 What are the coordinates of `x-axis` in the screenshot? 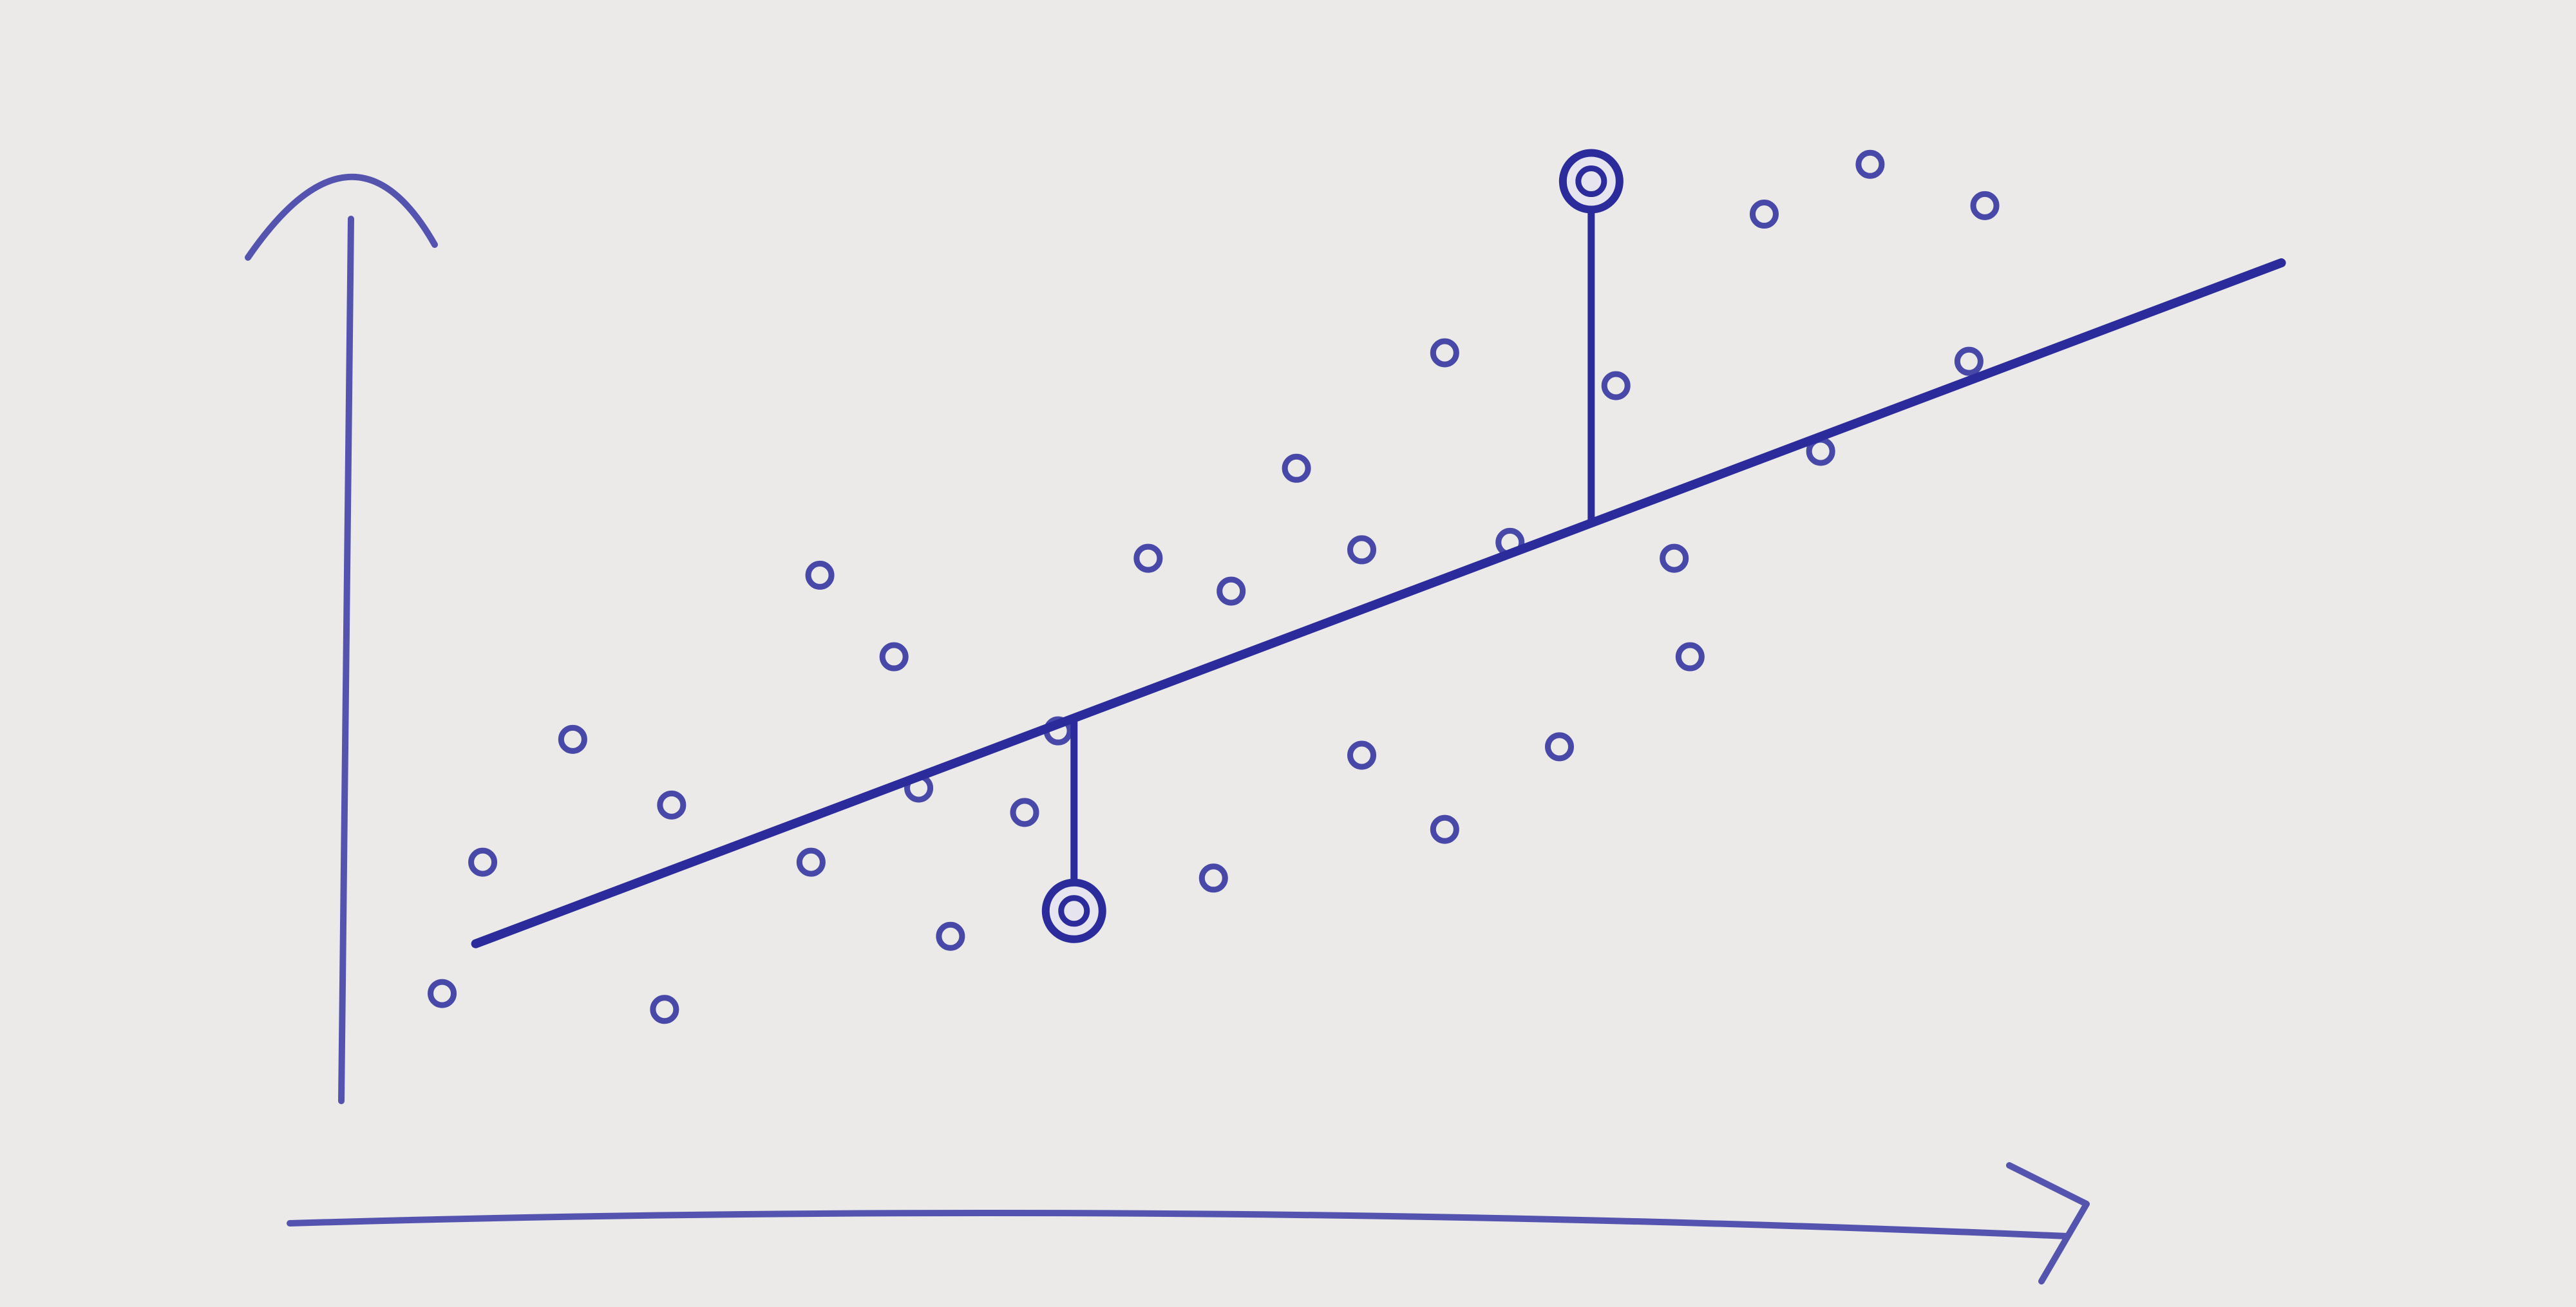 It's located at (1178, 1224).